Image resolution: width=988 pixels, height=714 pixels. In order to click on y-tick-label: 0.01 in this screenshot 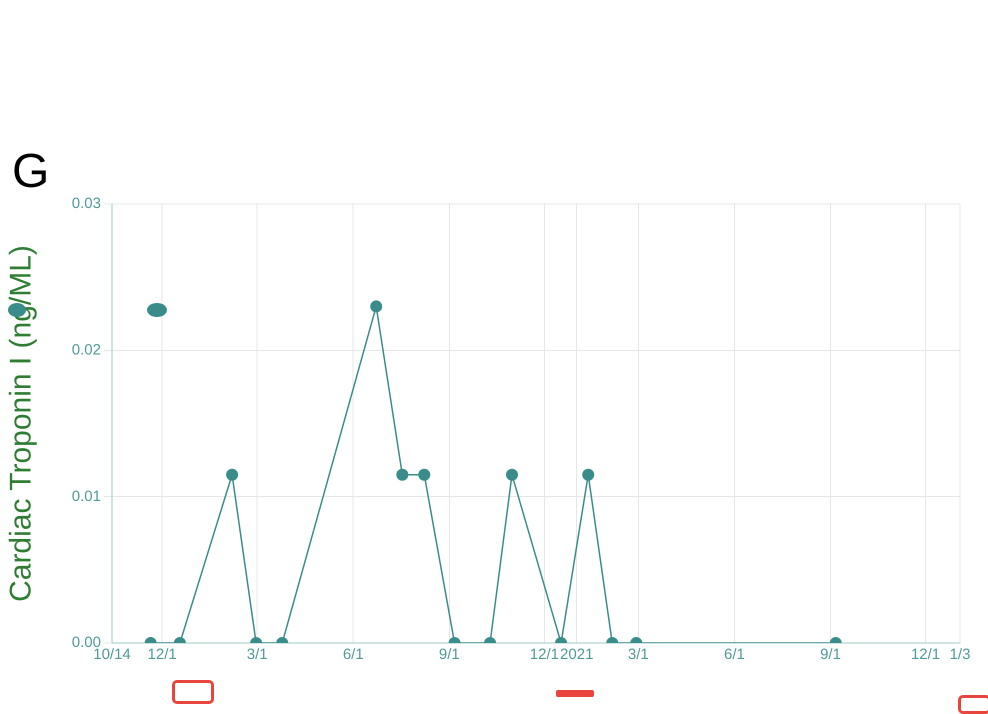, I will do `click(86, 496)`.